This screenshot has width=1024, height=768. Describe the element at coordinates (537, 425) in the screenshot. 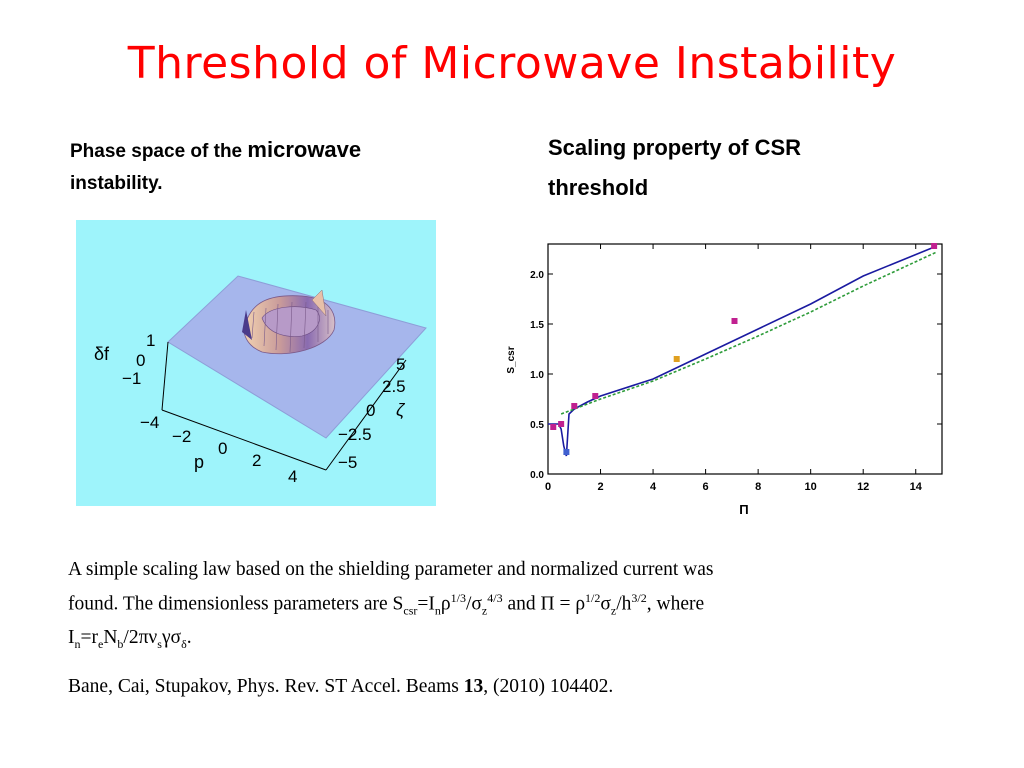

I see `y-tick-label: 0.5` at that location.